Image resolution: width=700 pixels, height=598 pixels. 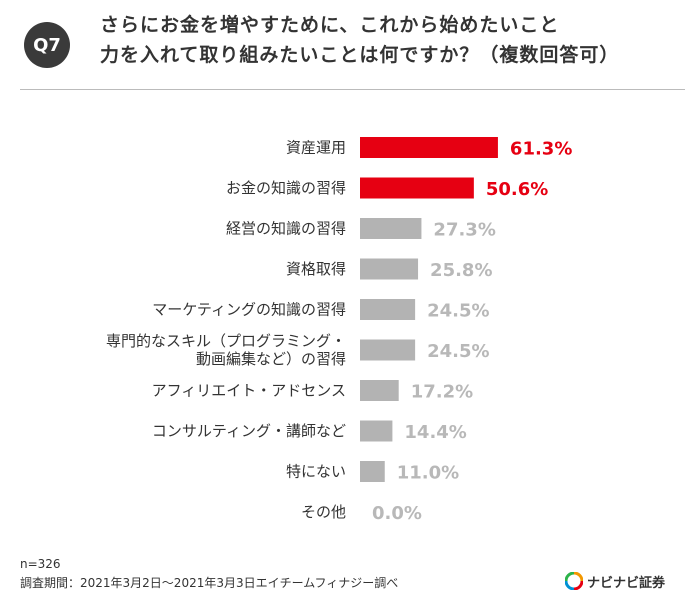 What do you see at coordinates (209, 583) in the screenshot?
I see `survey-source: 調査期間：2021年3月2日～2021年3月3日エイチームフィナジー調べ` at bounding box center [209, 583].